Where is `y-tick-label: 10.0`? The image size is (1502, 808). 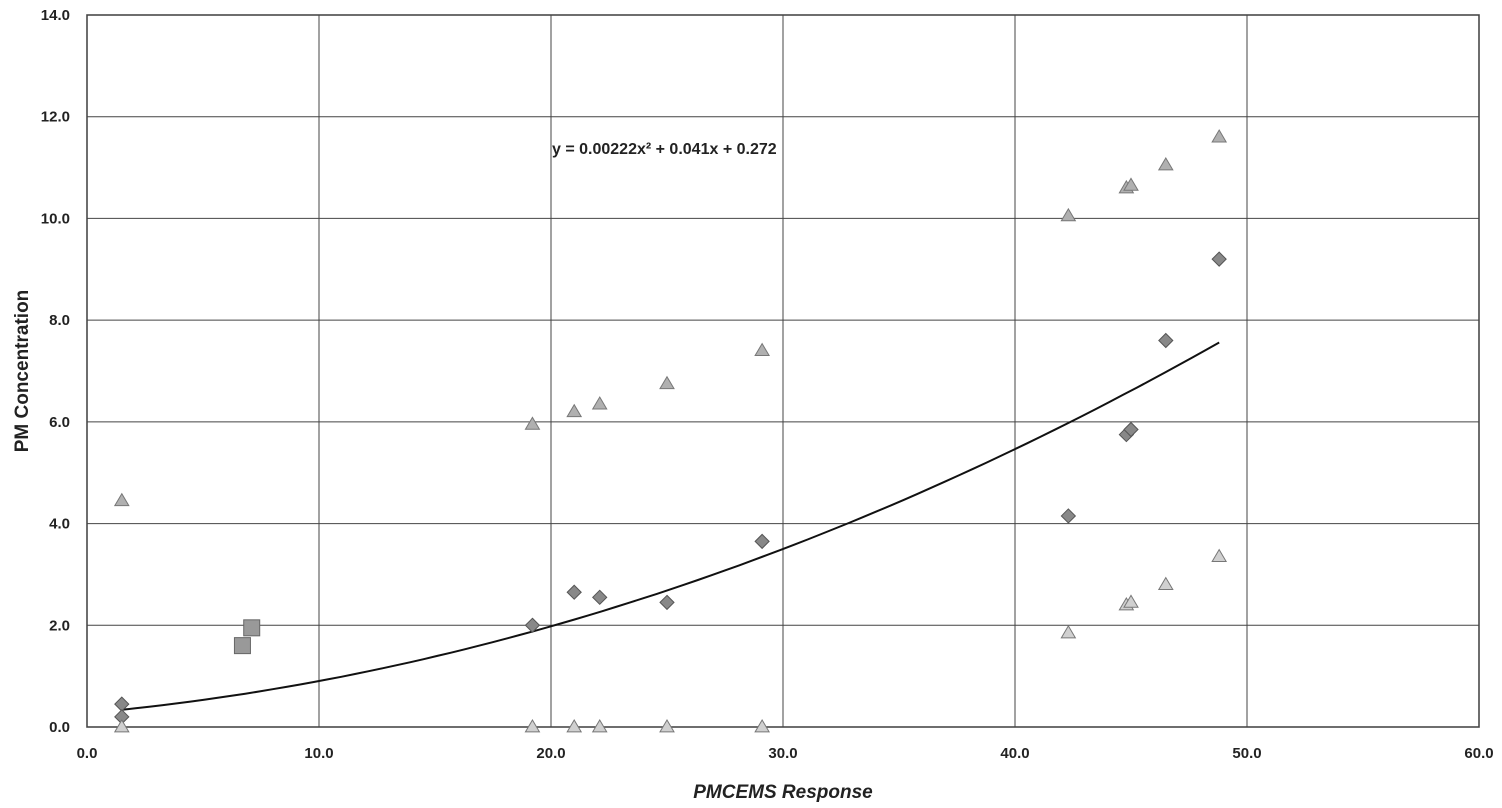
y-tick-label: 10.0 is located at coordinates (55, 218).